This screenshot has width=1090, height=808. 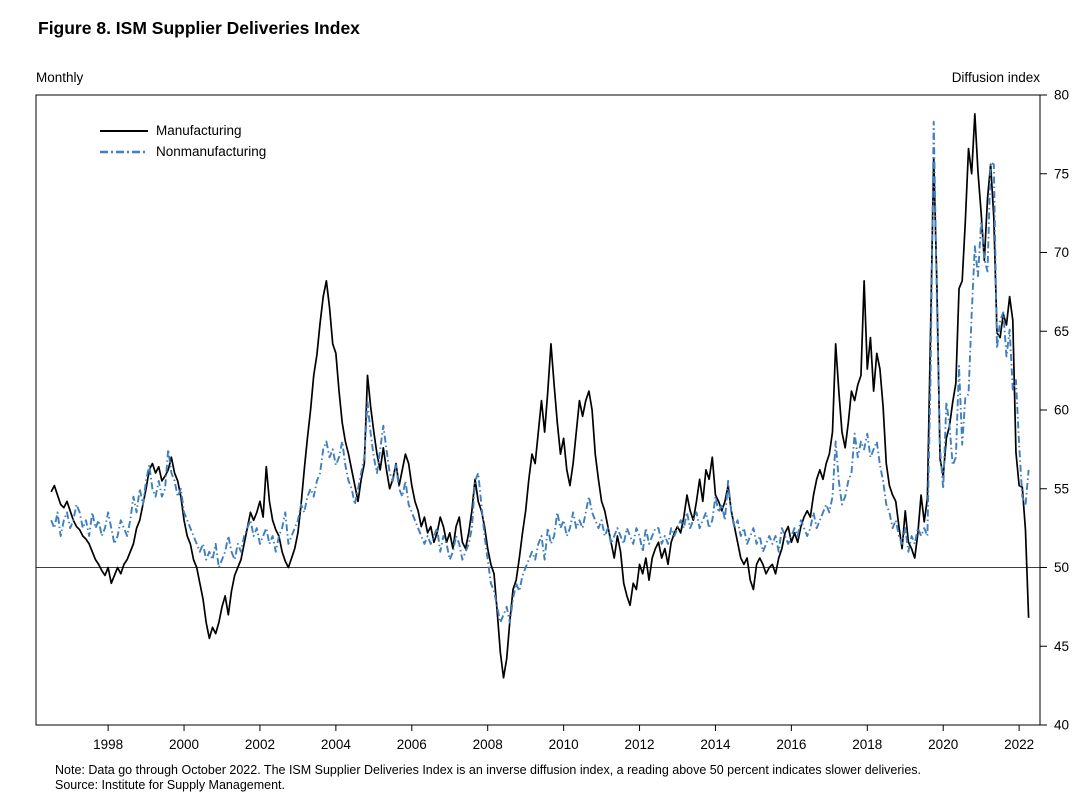 I want to click on x-axis-tick-label: 2014, so click(x=715, y=744).